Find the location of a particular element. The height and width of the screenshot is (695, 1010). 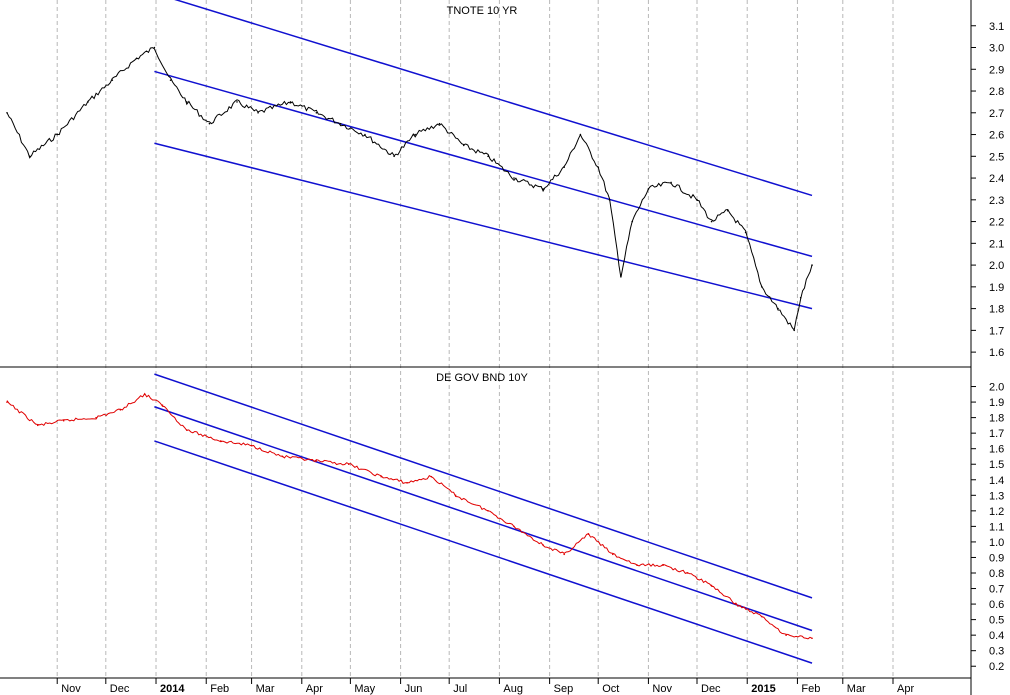

y-tick-label: 2.5 is located at coordinates (996, 157).